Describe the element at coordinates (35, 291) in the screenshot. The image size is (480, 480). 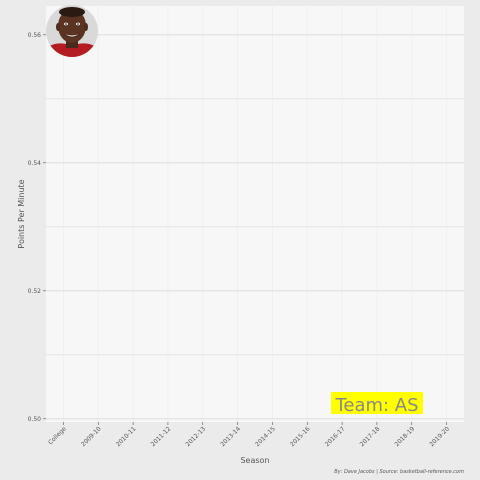
I see `y-tick-label: 0.52` at that location.